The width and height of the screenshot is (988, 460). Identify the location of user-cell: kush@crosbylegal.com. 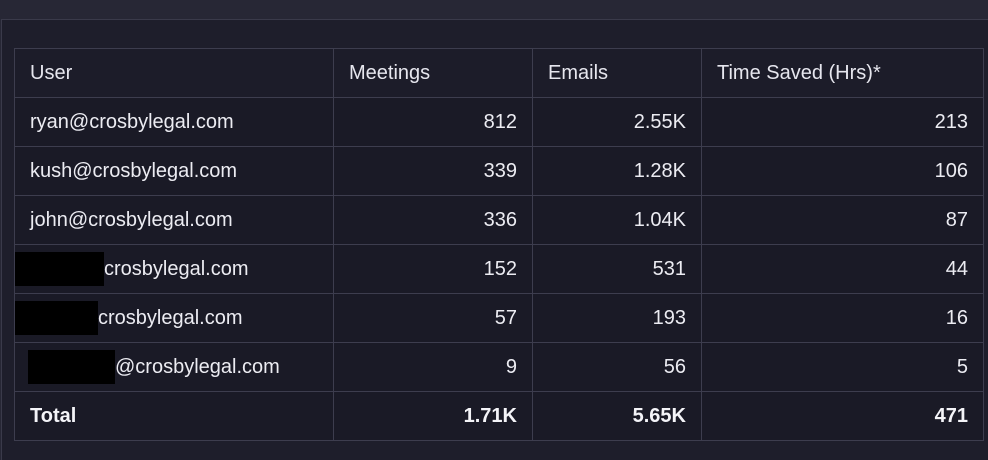
(174, 171).